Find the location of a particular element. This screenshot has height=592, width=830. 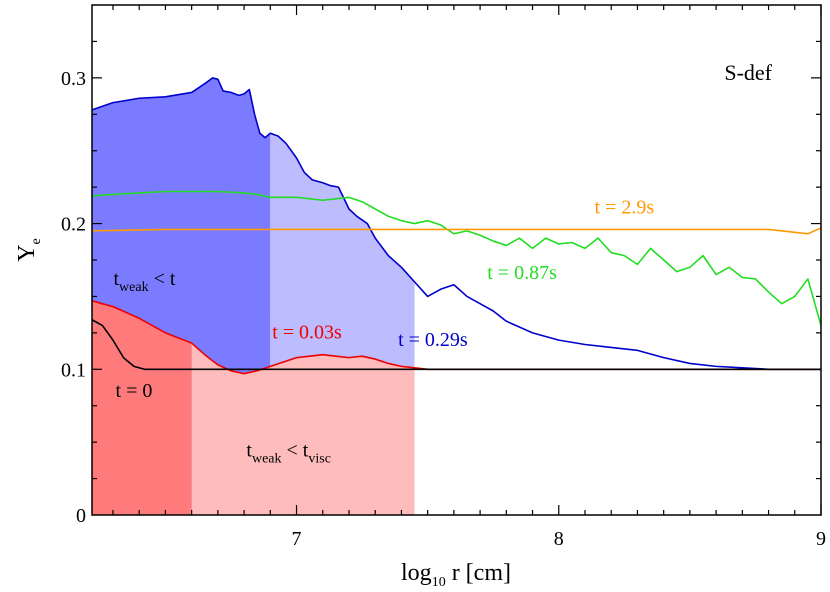

x-tick-label: 7 is located at coordinates (297, 539).